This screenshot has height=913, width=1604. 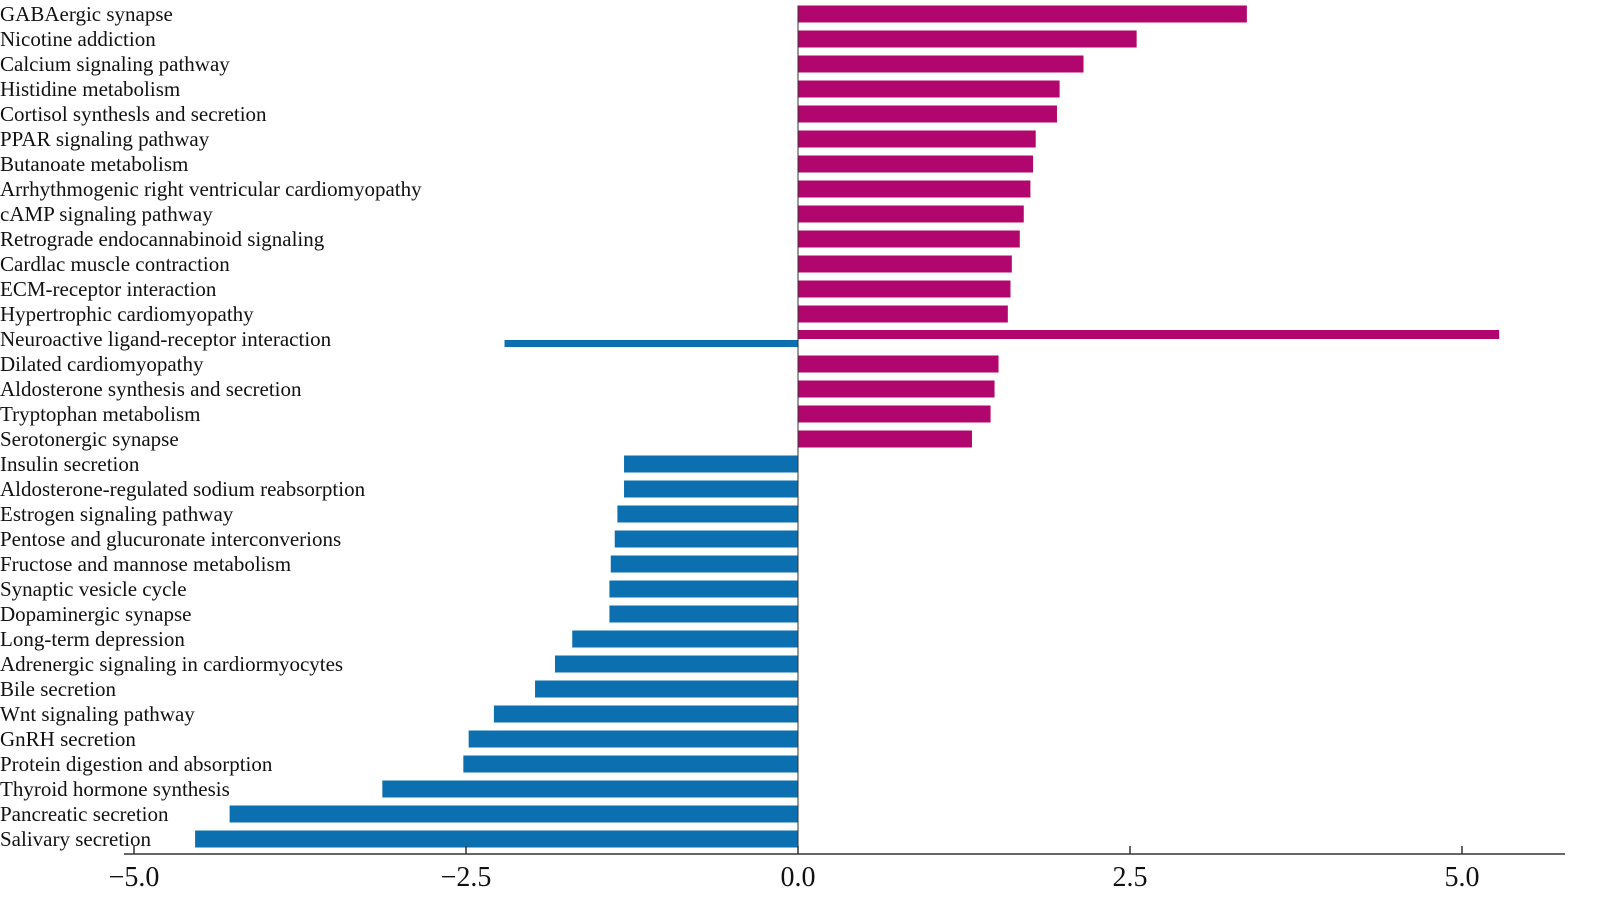 I want to click on category-label: Calcium signaling pathway, so click(x=115, y=64).